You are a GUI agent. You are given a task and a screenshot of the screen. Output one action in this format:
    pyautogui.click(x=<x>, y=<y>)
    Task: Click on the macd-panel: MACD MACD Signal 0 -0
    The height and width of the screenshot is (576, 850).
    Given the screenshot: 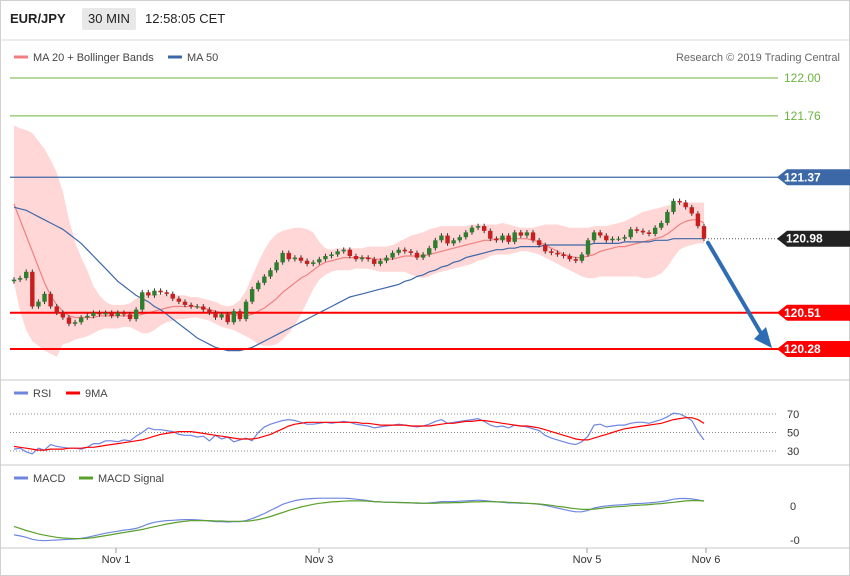 What is the action you would take?
    pyautogui.click(x=406, y=510)
    